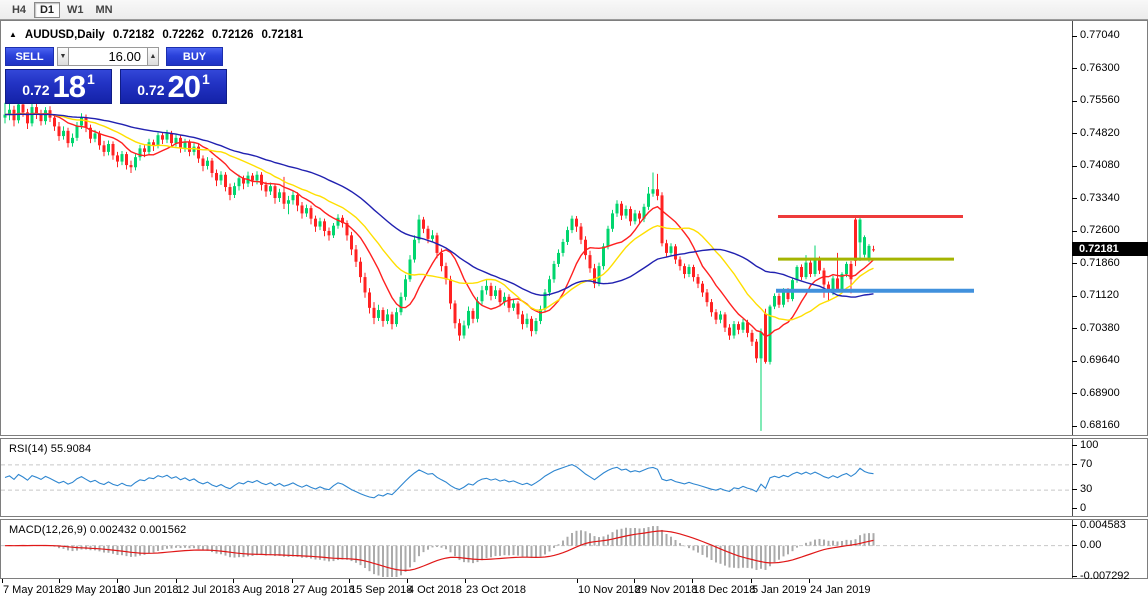  I want to click on sell-button: SELL, so click(29, 56).